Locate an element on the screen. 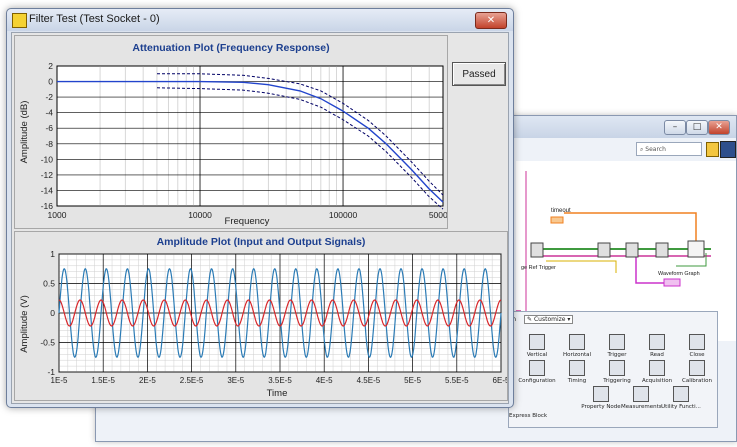 This screenshot has width=737, height=447. x-tick-label: 5E-5 is located at coordinates (412, 380).